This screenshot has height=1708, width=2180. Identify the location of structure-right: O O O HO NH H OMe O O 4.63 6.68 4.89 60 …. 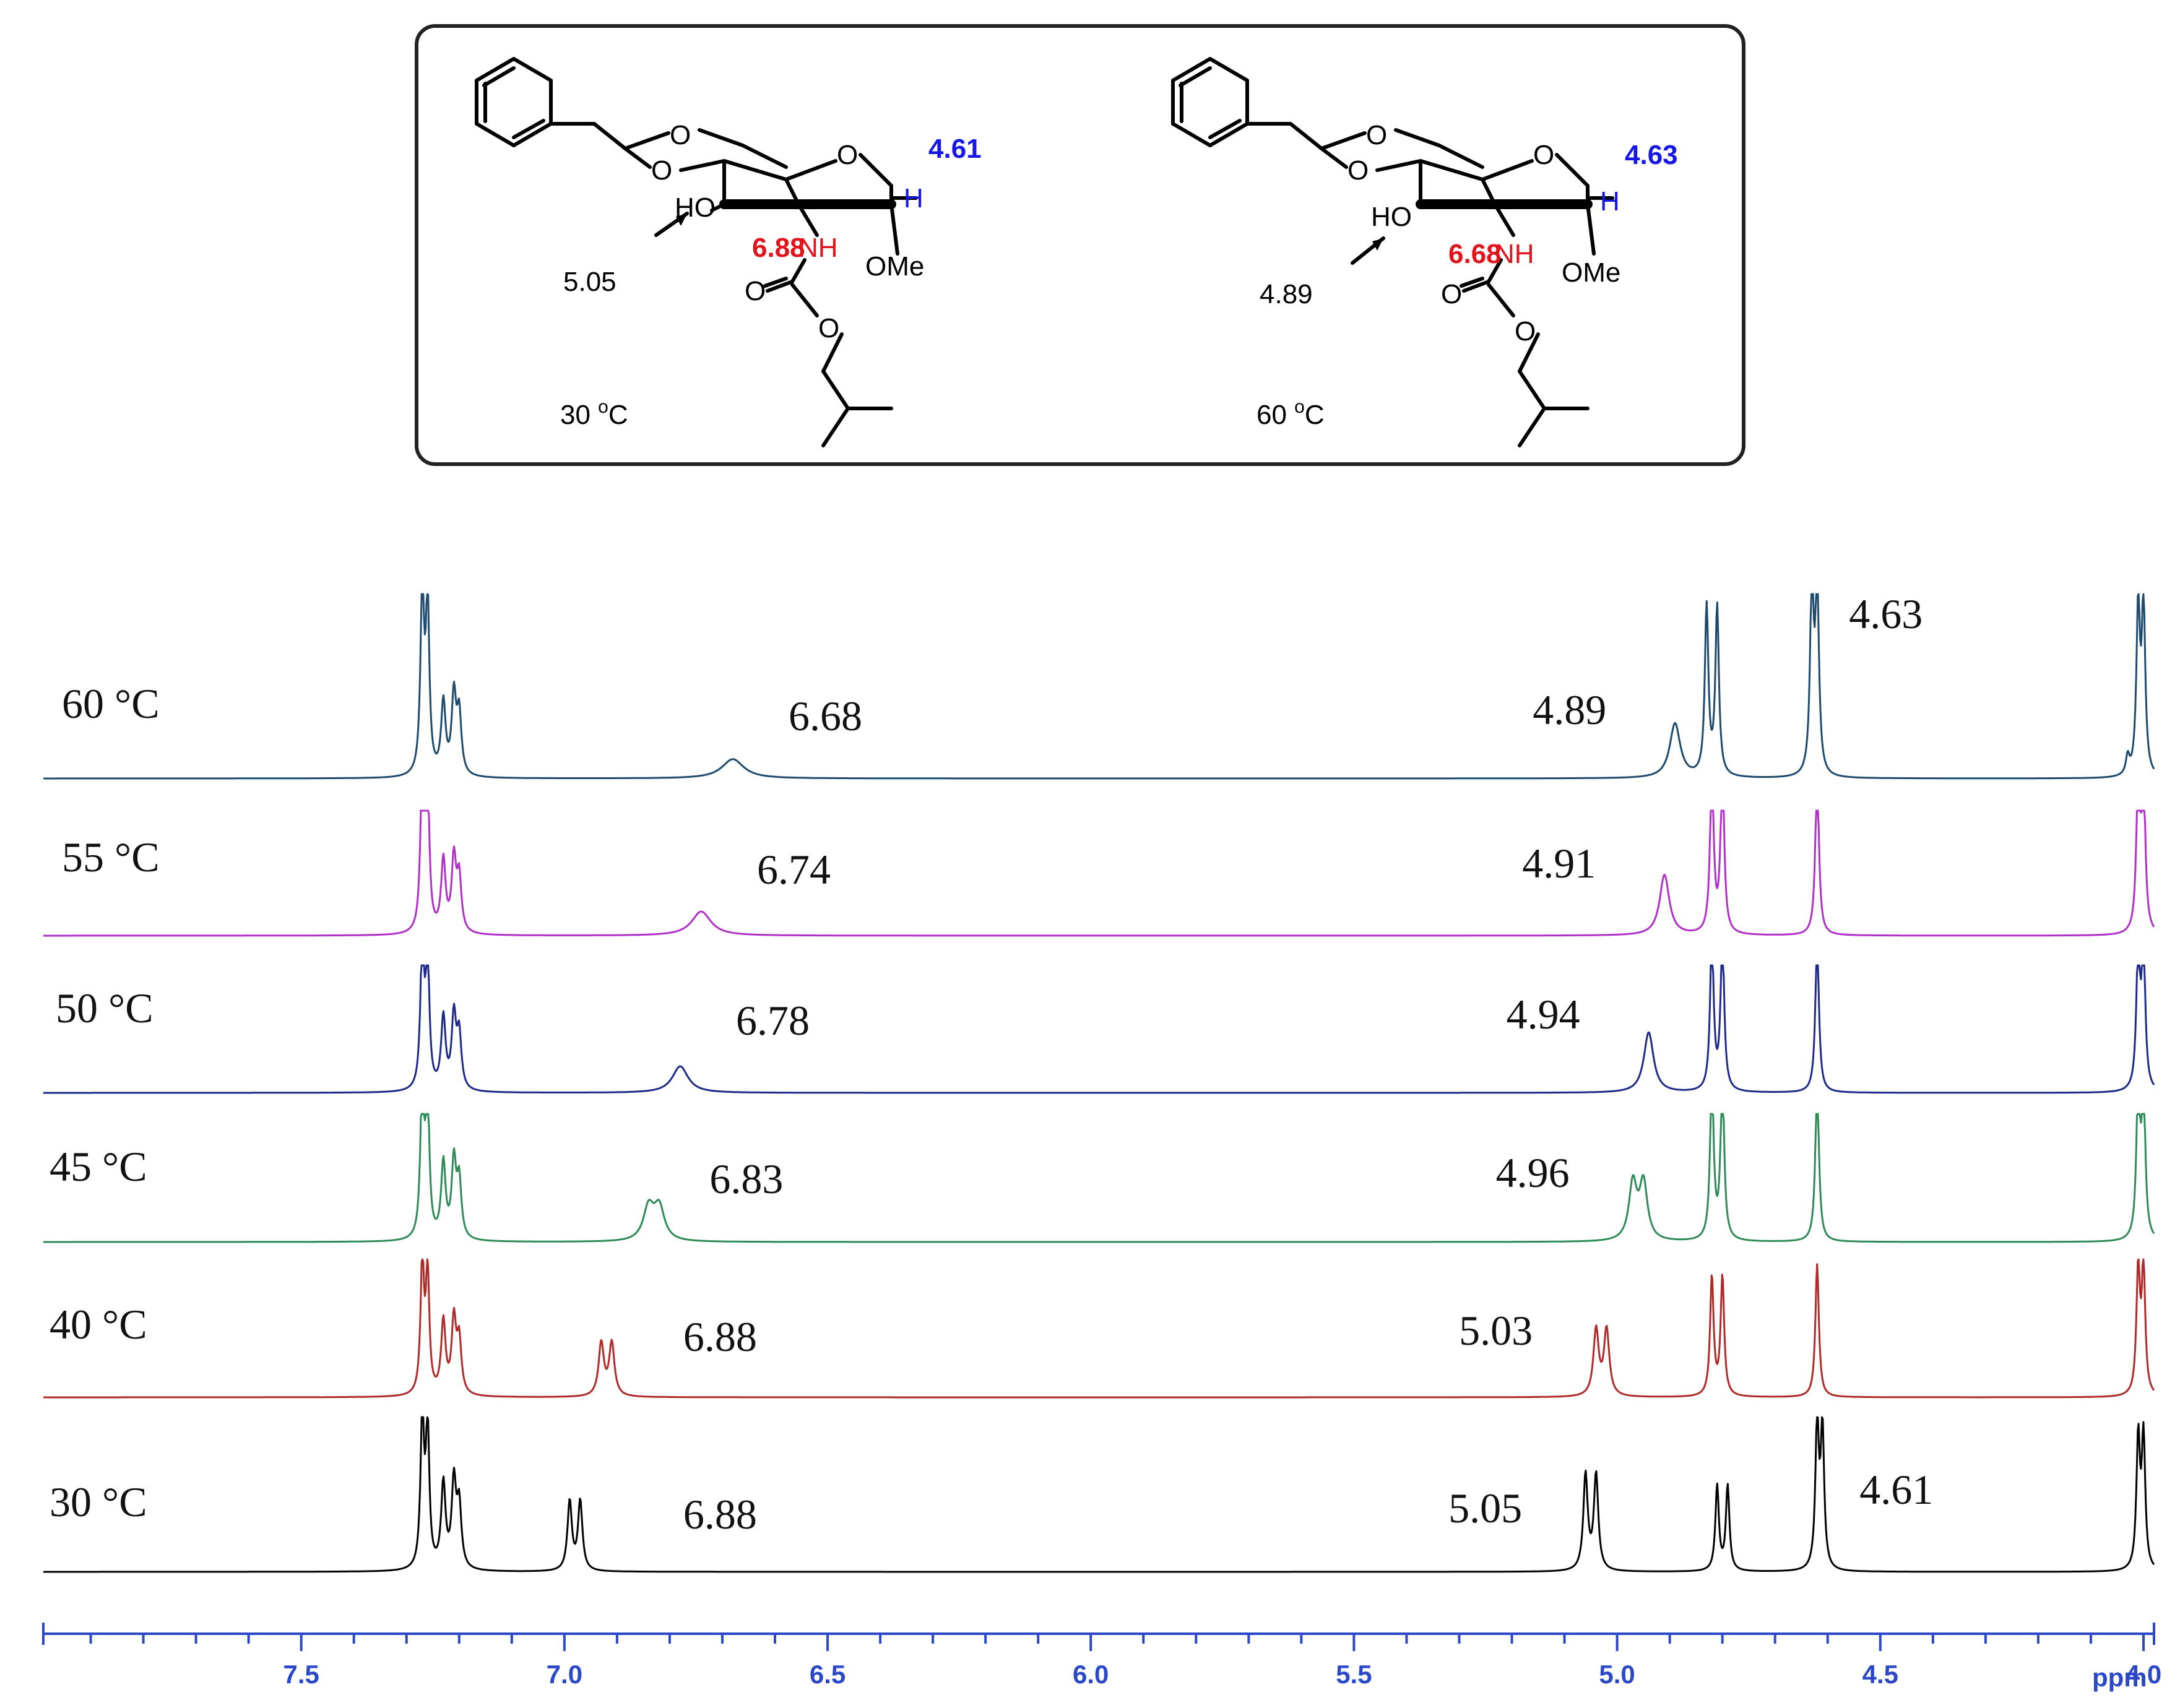
(1425, 252).